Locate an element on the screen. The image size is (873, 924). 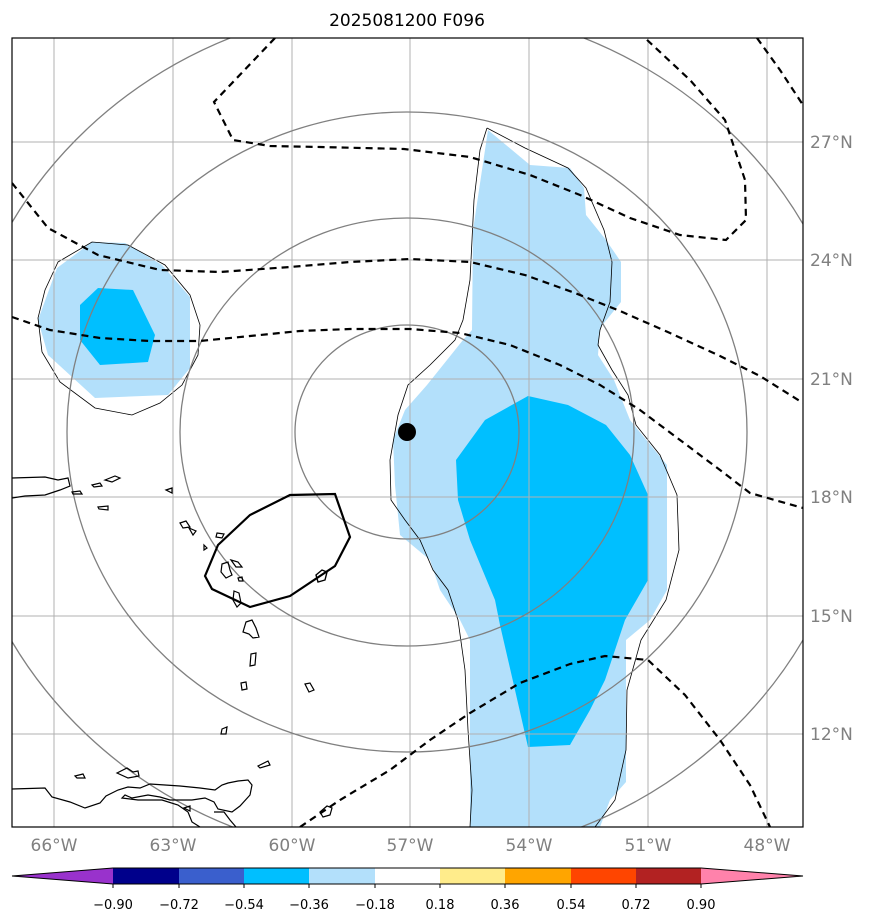
longitude-label: 57°W is located at coordinates (410, 846).